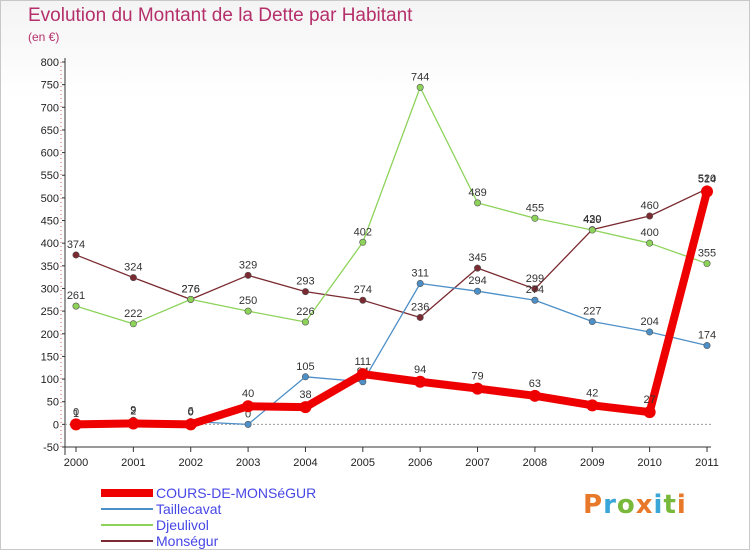  I want to click on data-label: 430, so click(592, 220).